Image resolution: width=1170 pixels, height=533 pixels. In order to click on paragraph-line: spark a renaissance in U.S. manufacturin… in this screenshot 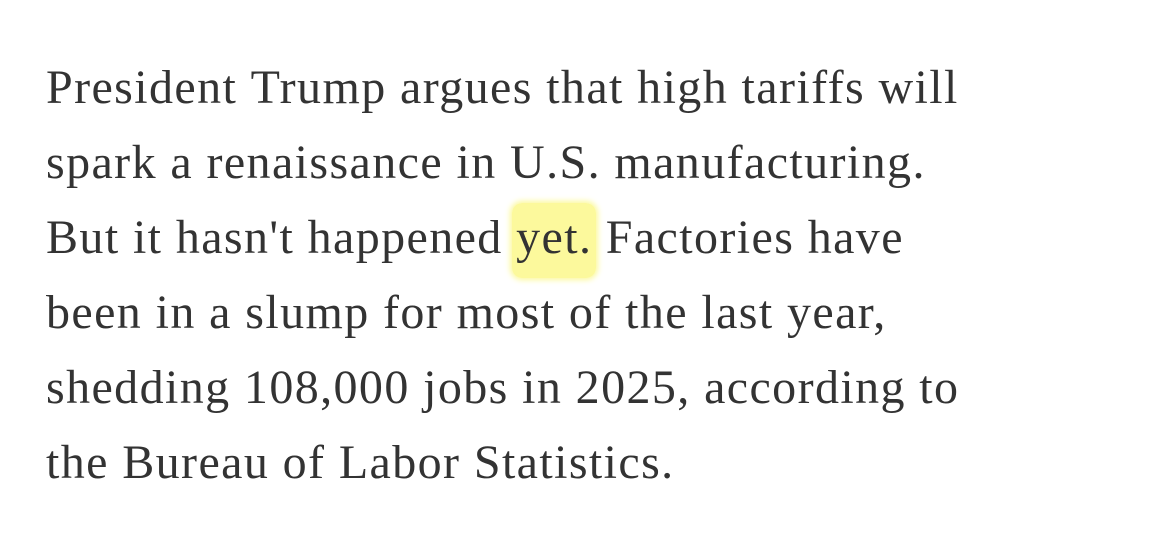, I will do `click(486, 162)`.